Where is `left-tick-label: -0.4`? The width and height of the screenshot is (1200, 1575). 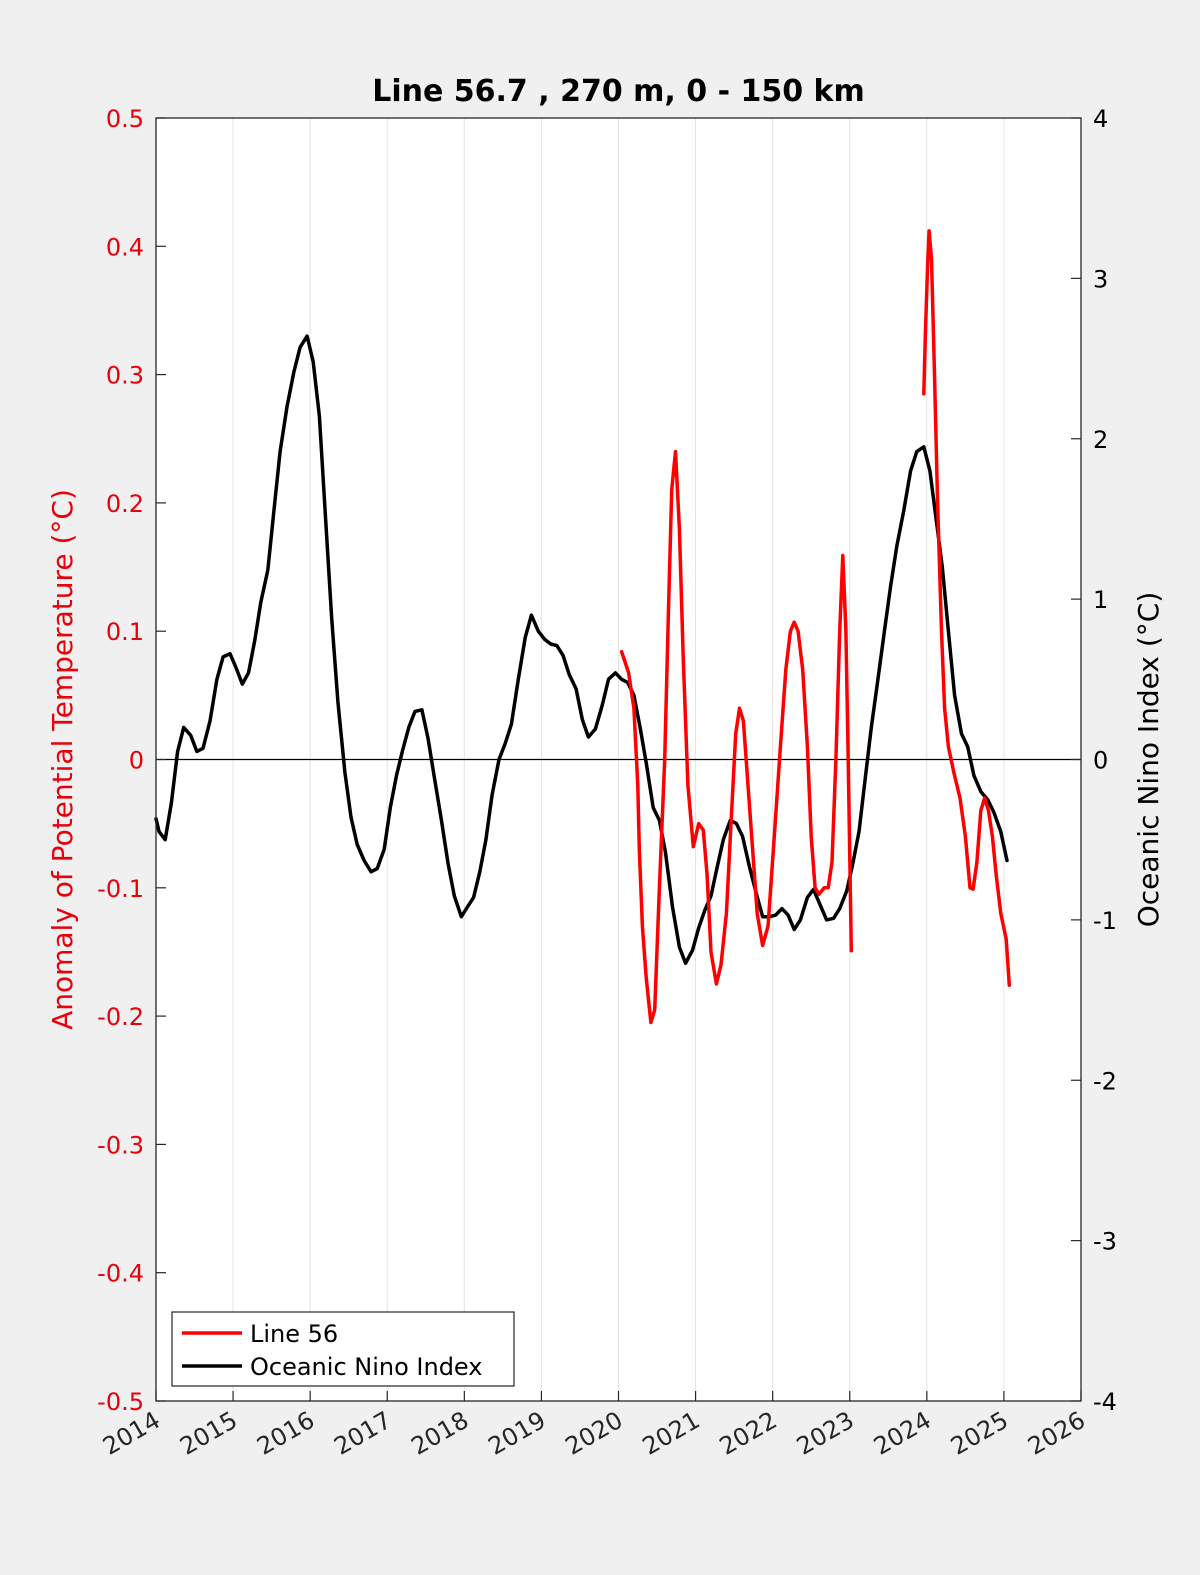
left-tick-label: -0.4 is located at coordinates (120, 1274).